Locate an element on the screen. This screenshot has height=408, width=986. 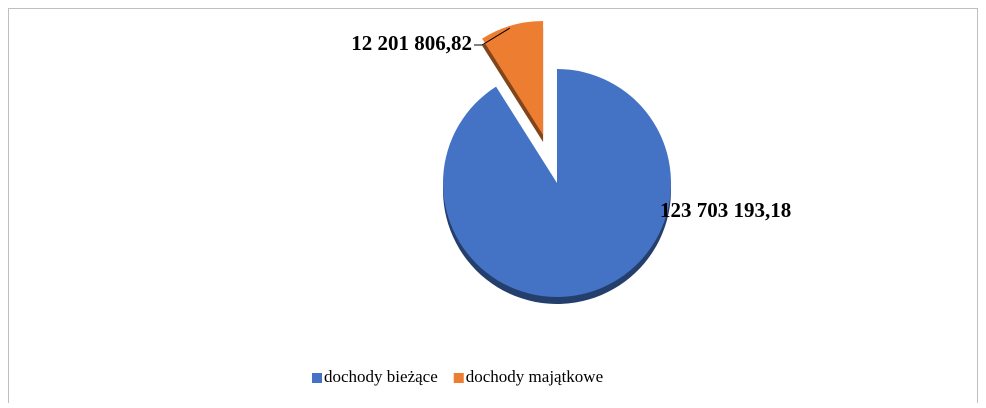
data-label: 123 703 193,18 is located at coordinates (725, 210).